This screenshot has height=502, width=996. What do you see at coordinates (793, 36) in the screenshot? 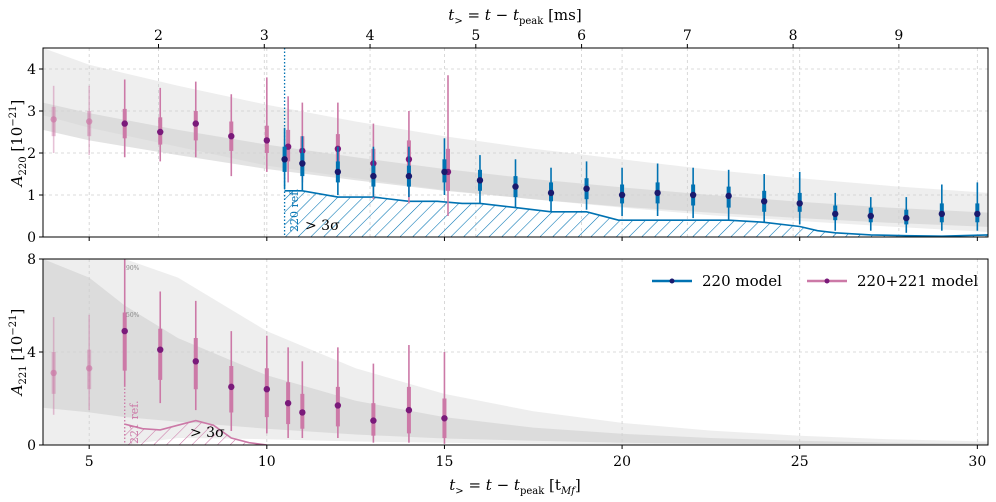
I see `top-xtick-label: 8` at bounding box center [793, 36].